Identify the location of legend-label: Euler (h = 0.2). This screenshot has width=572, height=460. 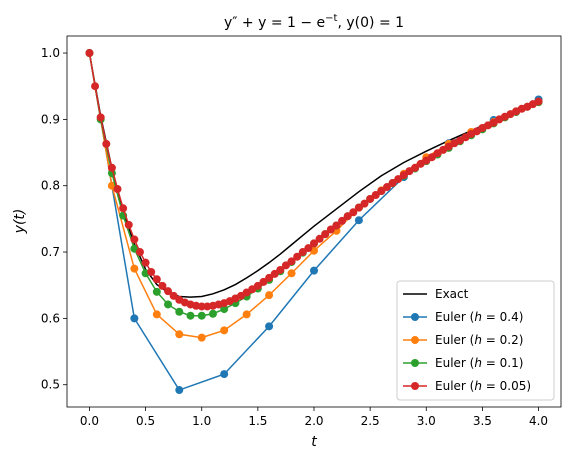
(479, 340).